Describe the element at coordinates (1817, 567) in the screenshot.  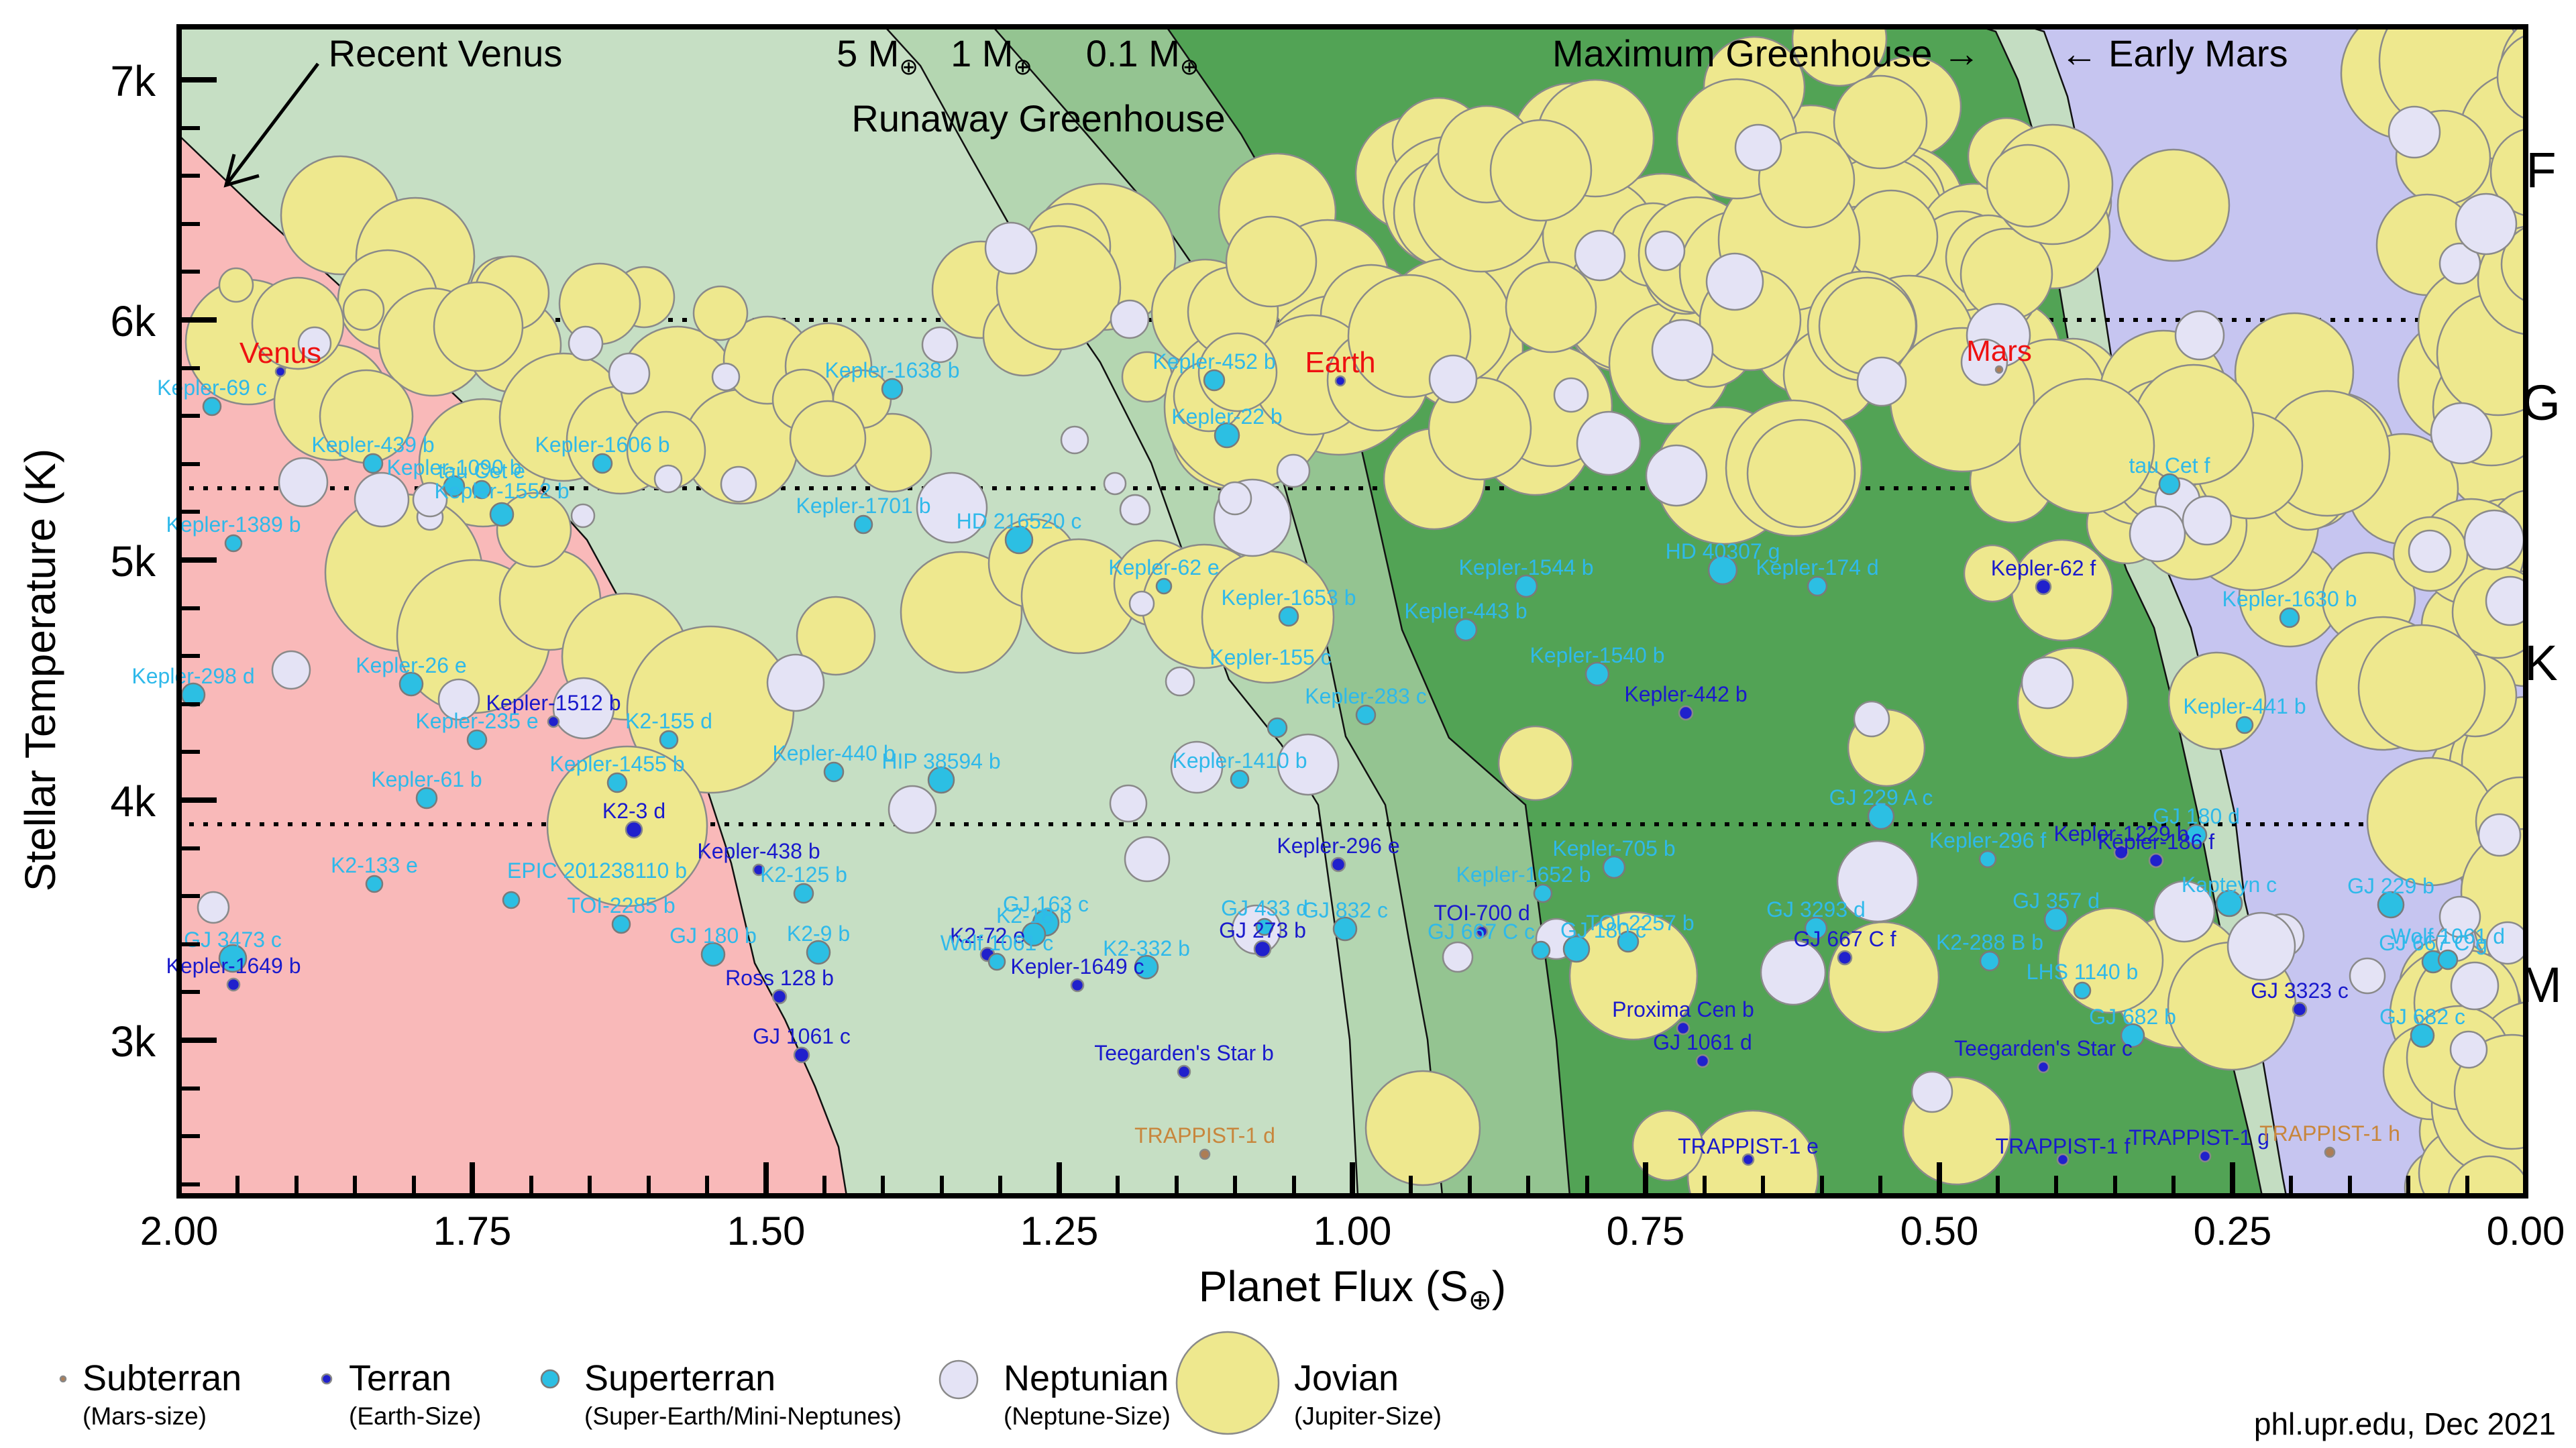
I see `svg-text: Kepler-174 d` at that location.